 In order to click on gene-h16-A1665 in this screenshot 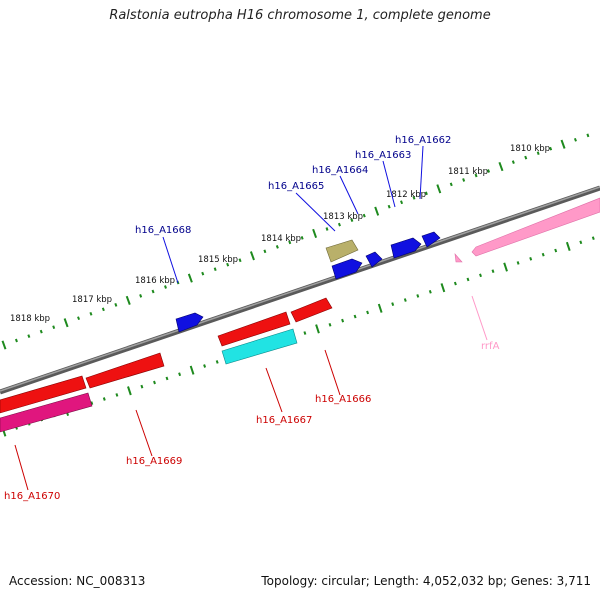, I will do `click(342, 251)`.